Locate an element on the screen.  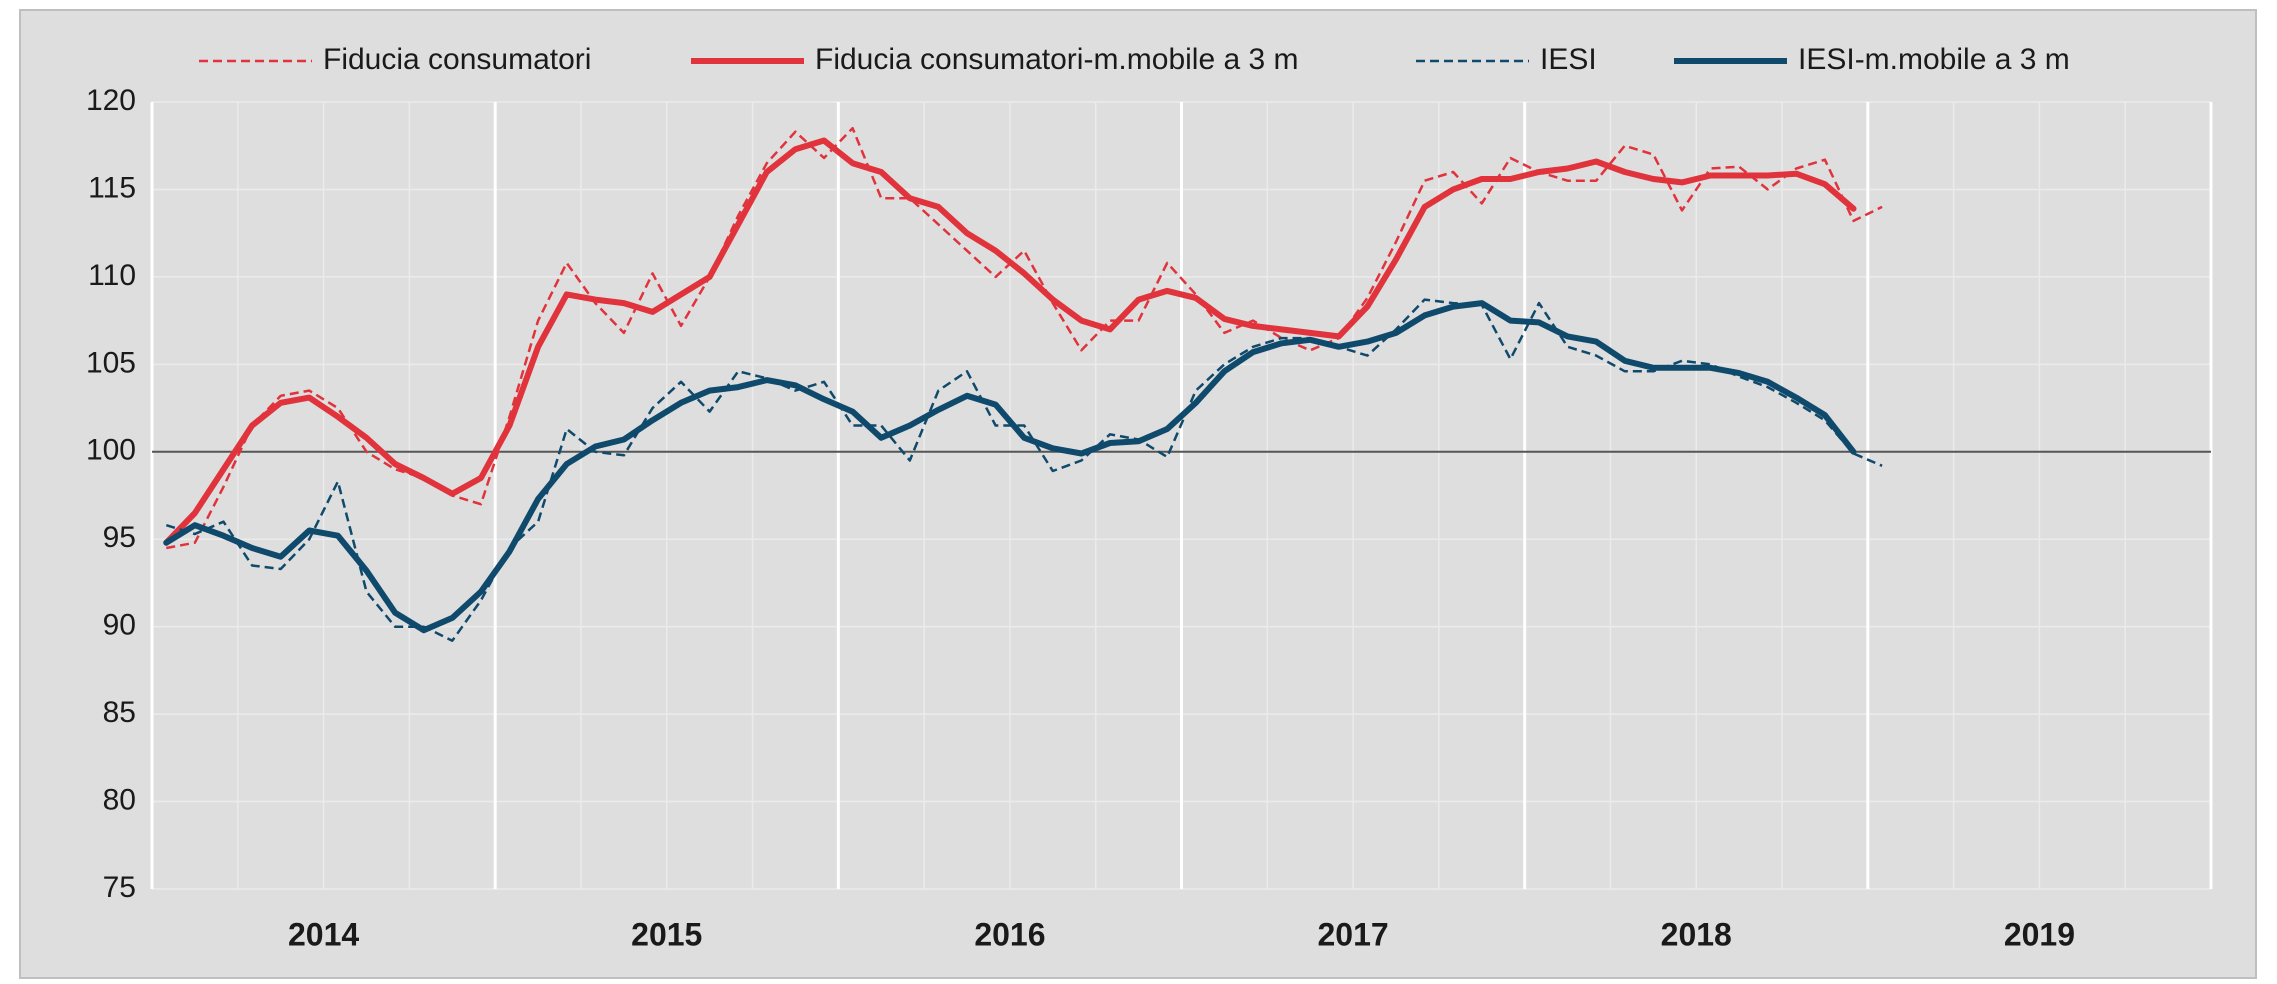
x-tick-label: 2019 is located at coordinates (2039, 934).